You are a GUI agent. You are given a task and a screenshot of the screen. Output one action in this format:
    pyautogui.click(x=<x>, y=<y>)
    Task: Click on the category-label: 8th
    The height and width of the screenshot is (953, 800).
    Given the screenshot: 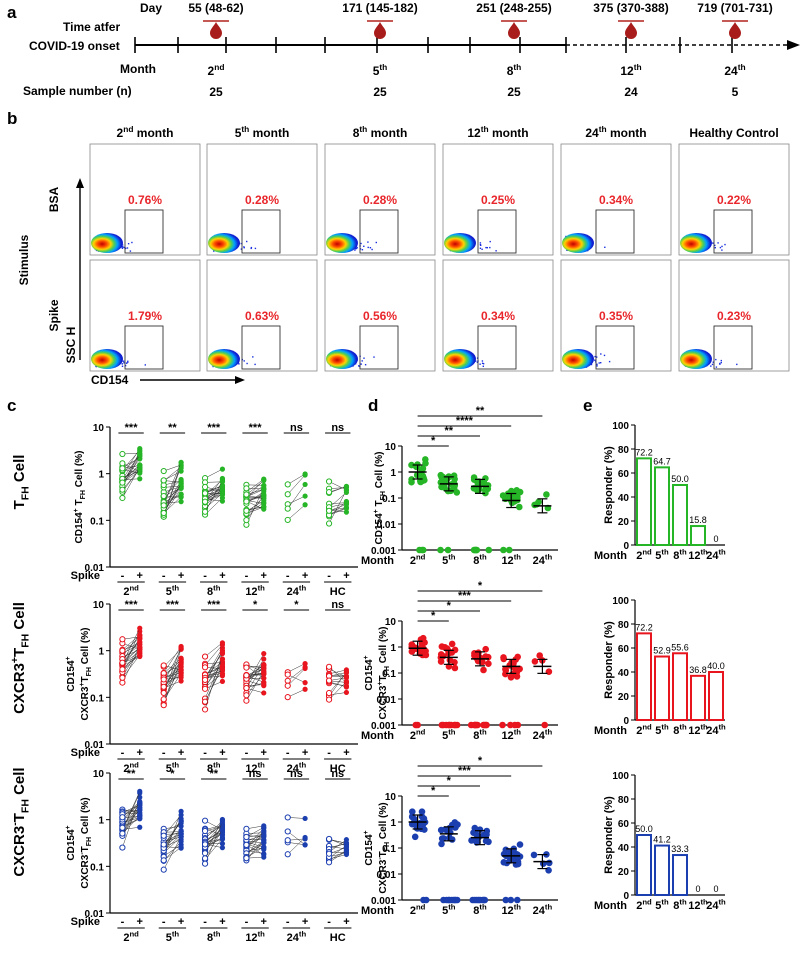 What is the action you would take?
    pyautogui.click(x=680, y=905)
    